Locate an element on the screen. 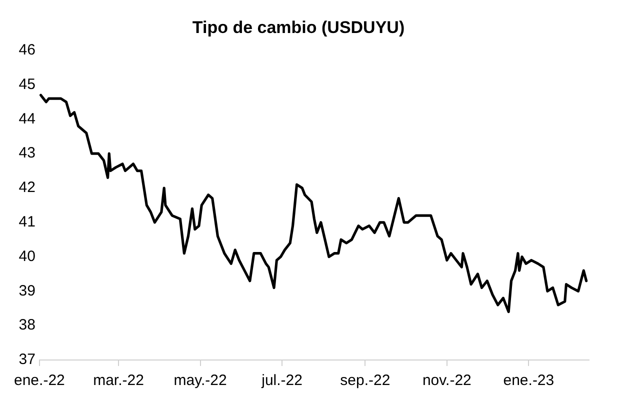  x-tick-label: mar.-22 is located at coordinates (118, 381).